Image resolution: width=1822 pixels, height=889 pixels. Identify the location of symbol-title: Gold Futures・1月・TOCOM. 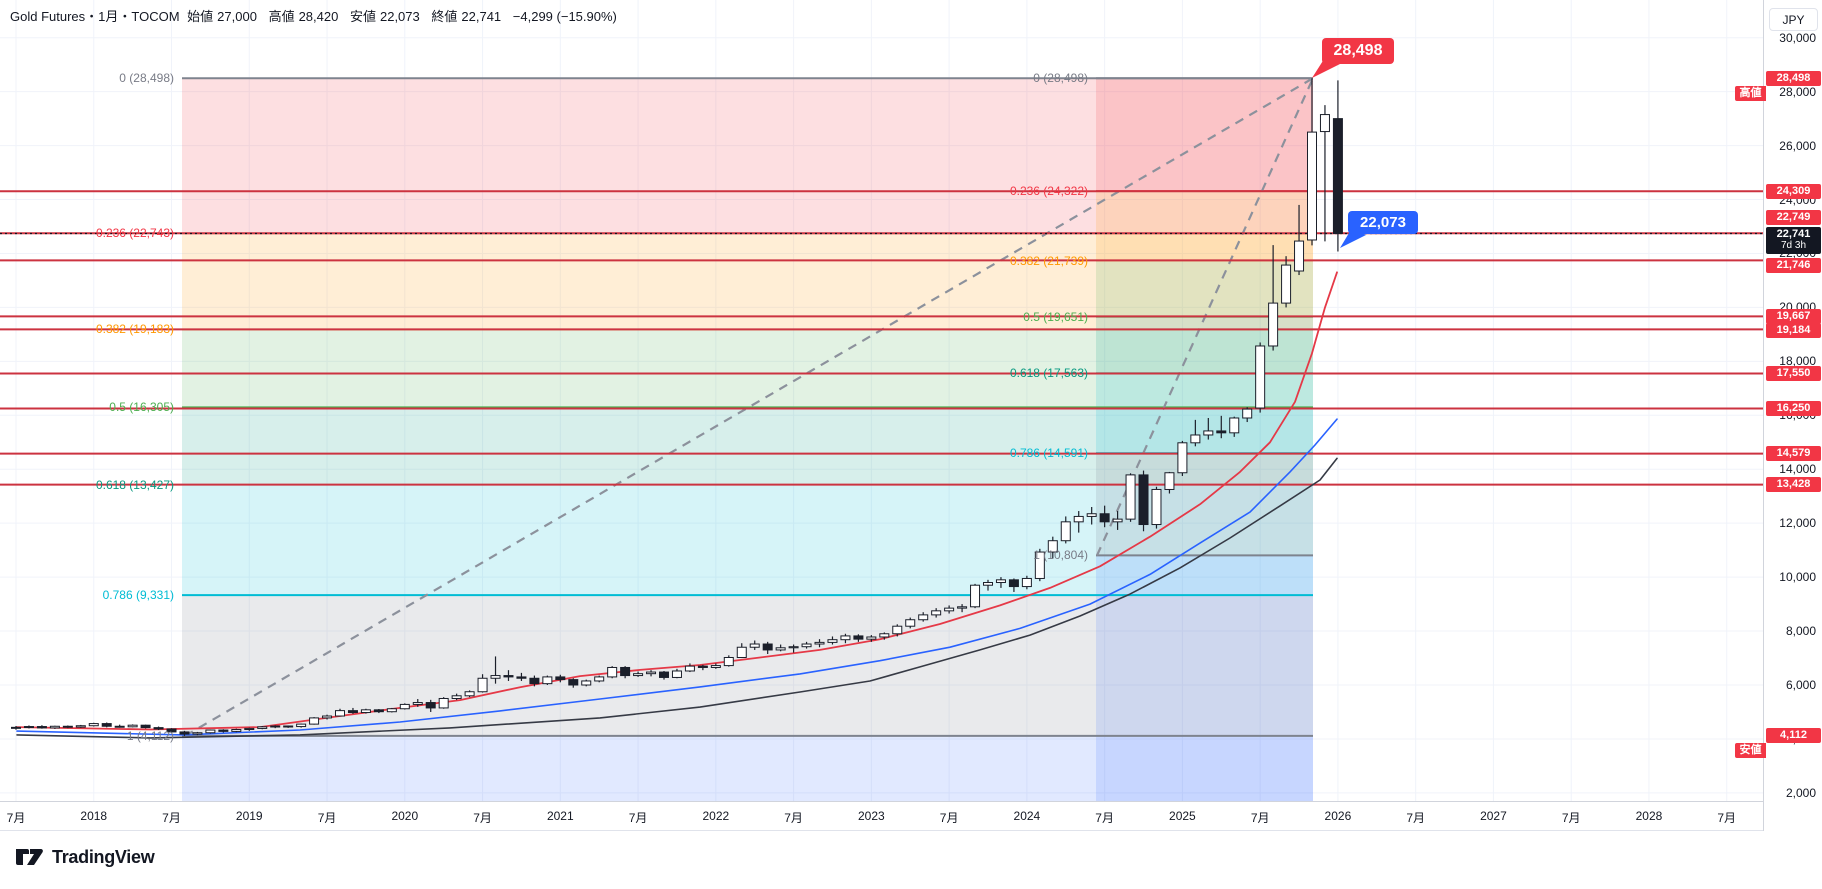
(95, 16).